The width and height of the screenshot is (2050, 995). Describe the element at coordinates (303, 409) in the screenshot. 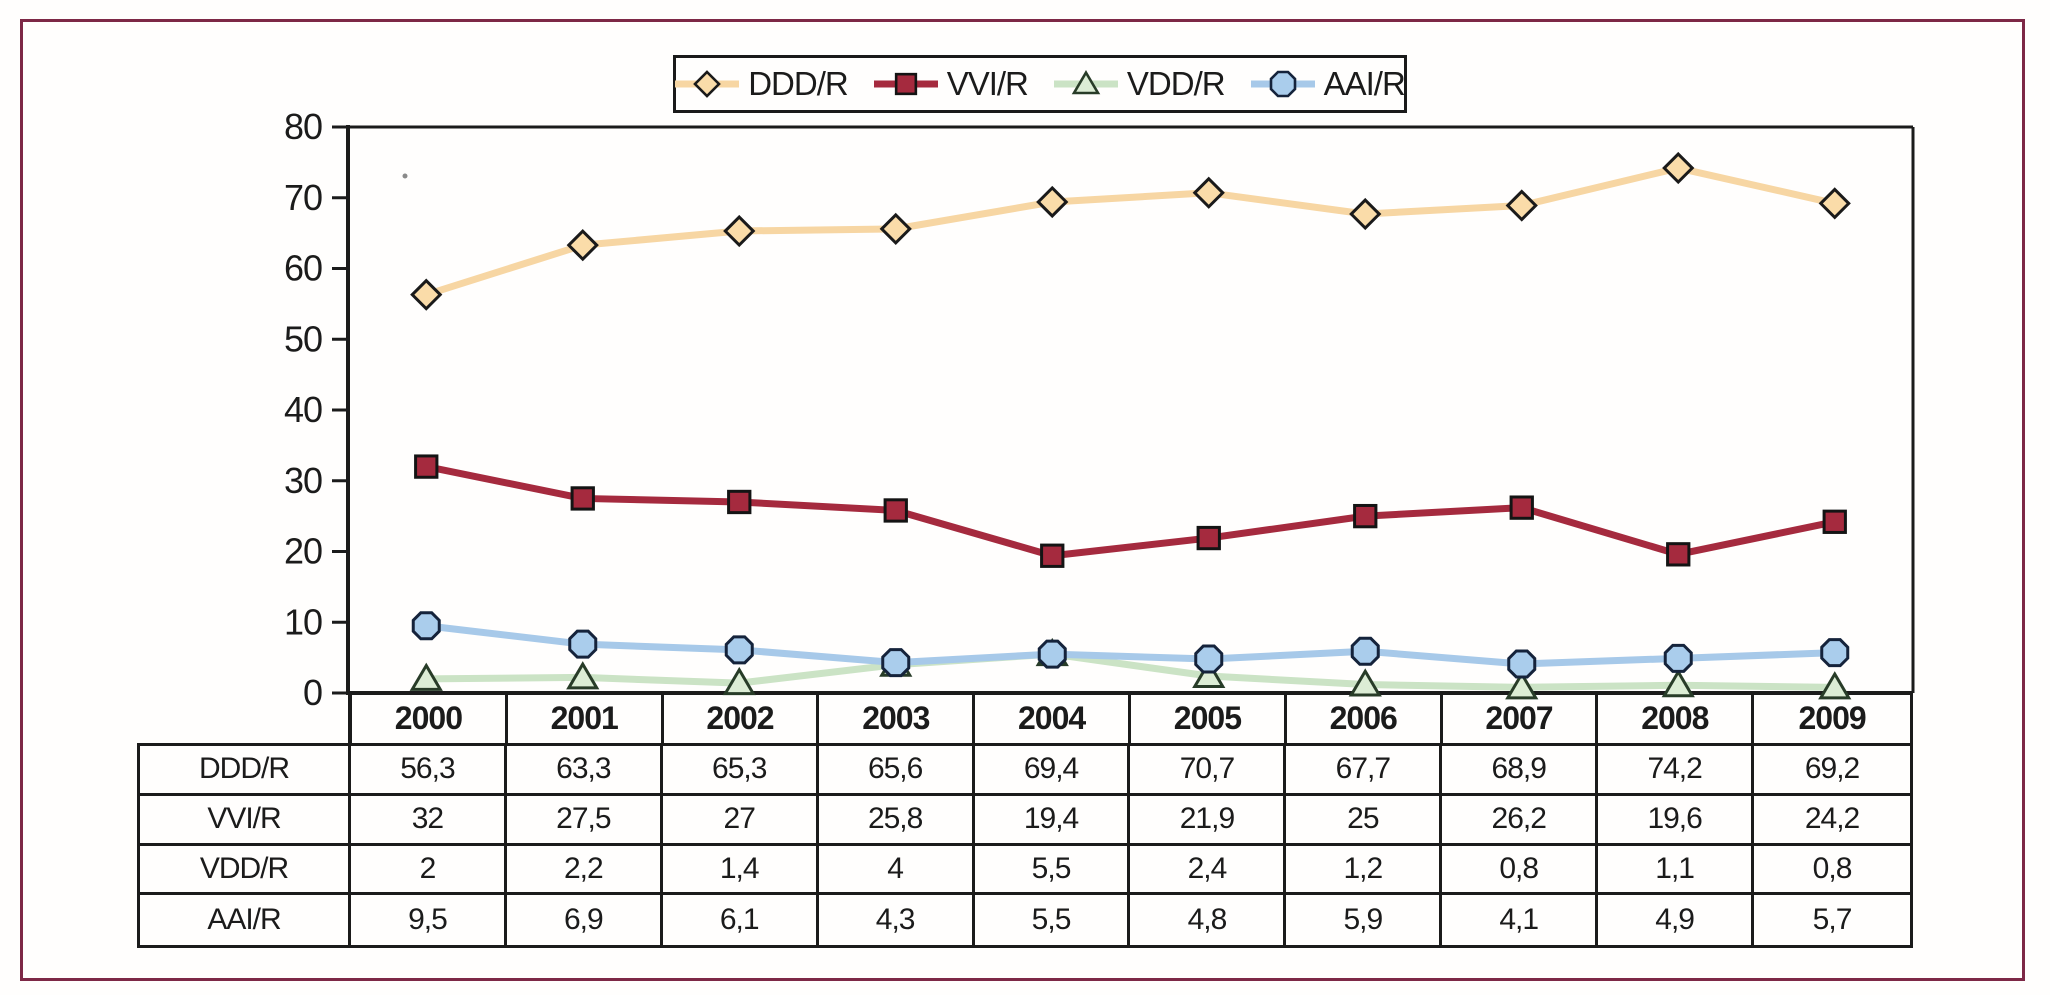

I see `y-tick-label: 40` at that location.